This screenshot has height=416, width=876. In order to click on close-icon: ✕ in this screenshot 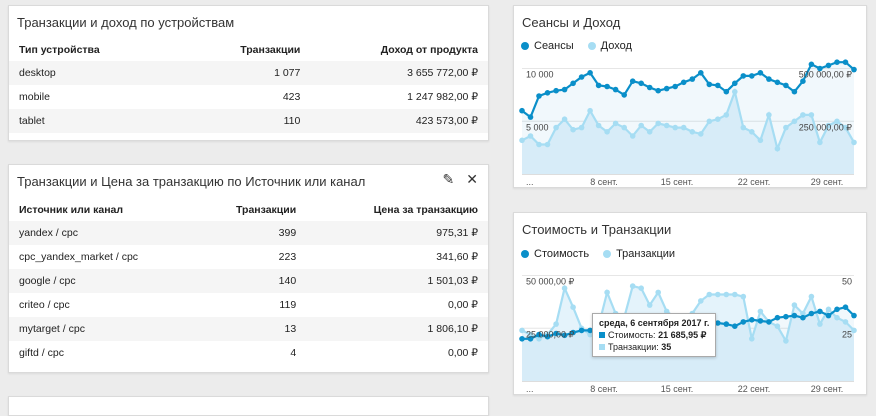, I will do `click(472, 179)`.